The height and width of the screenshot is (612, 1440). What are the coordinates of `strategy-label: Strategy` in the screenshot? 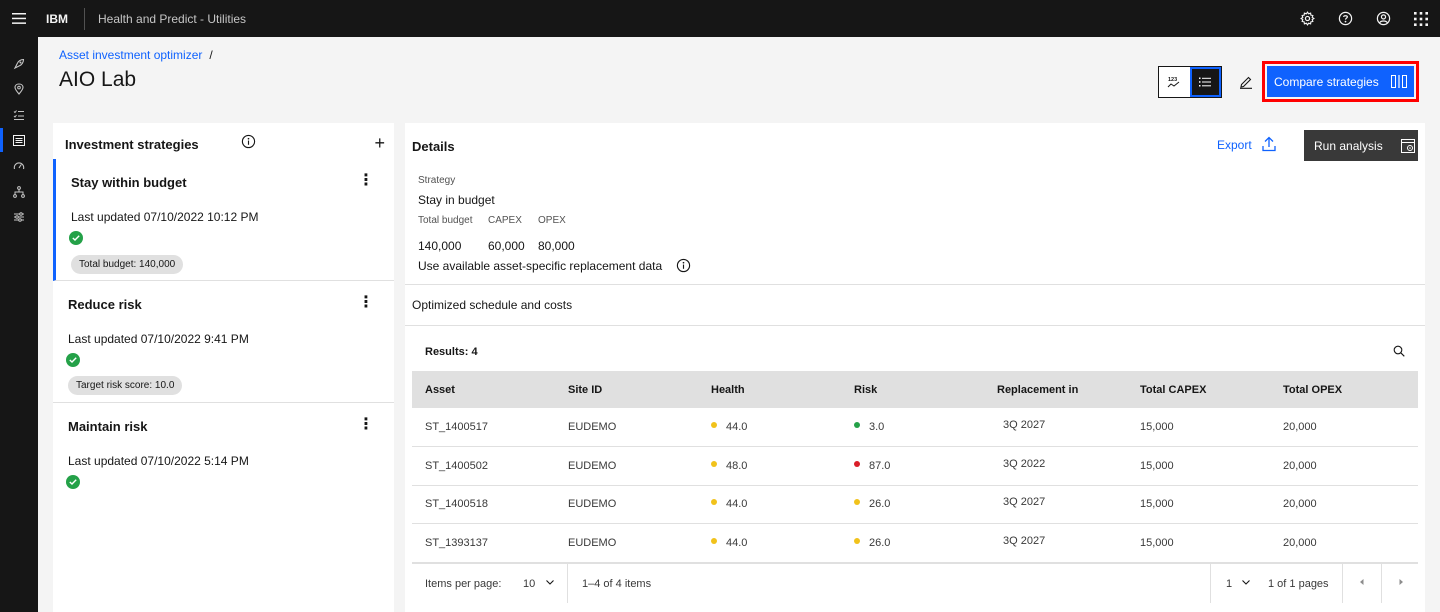 It's located at (437, 180).